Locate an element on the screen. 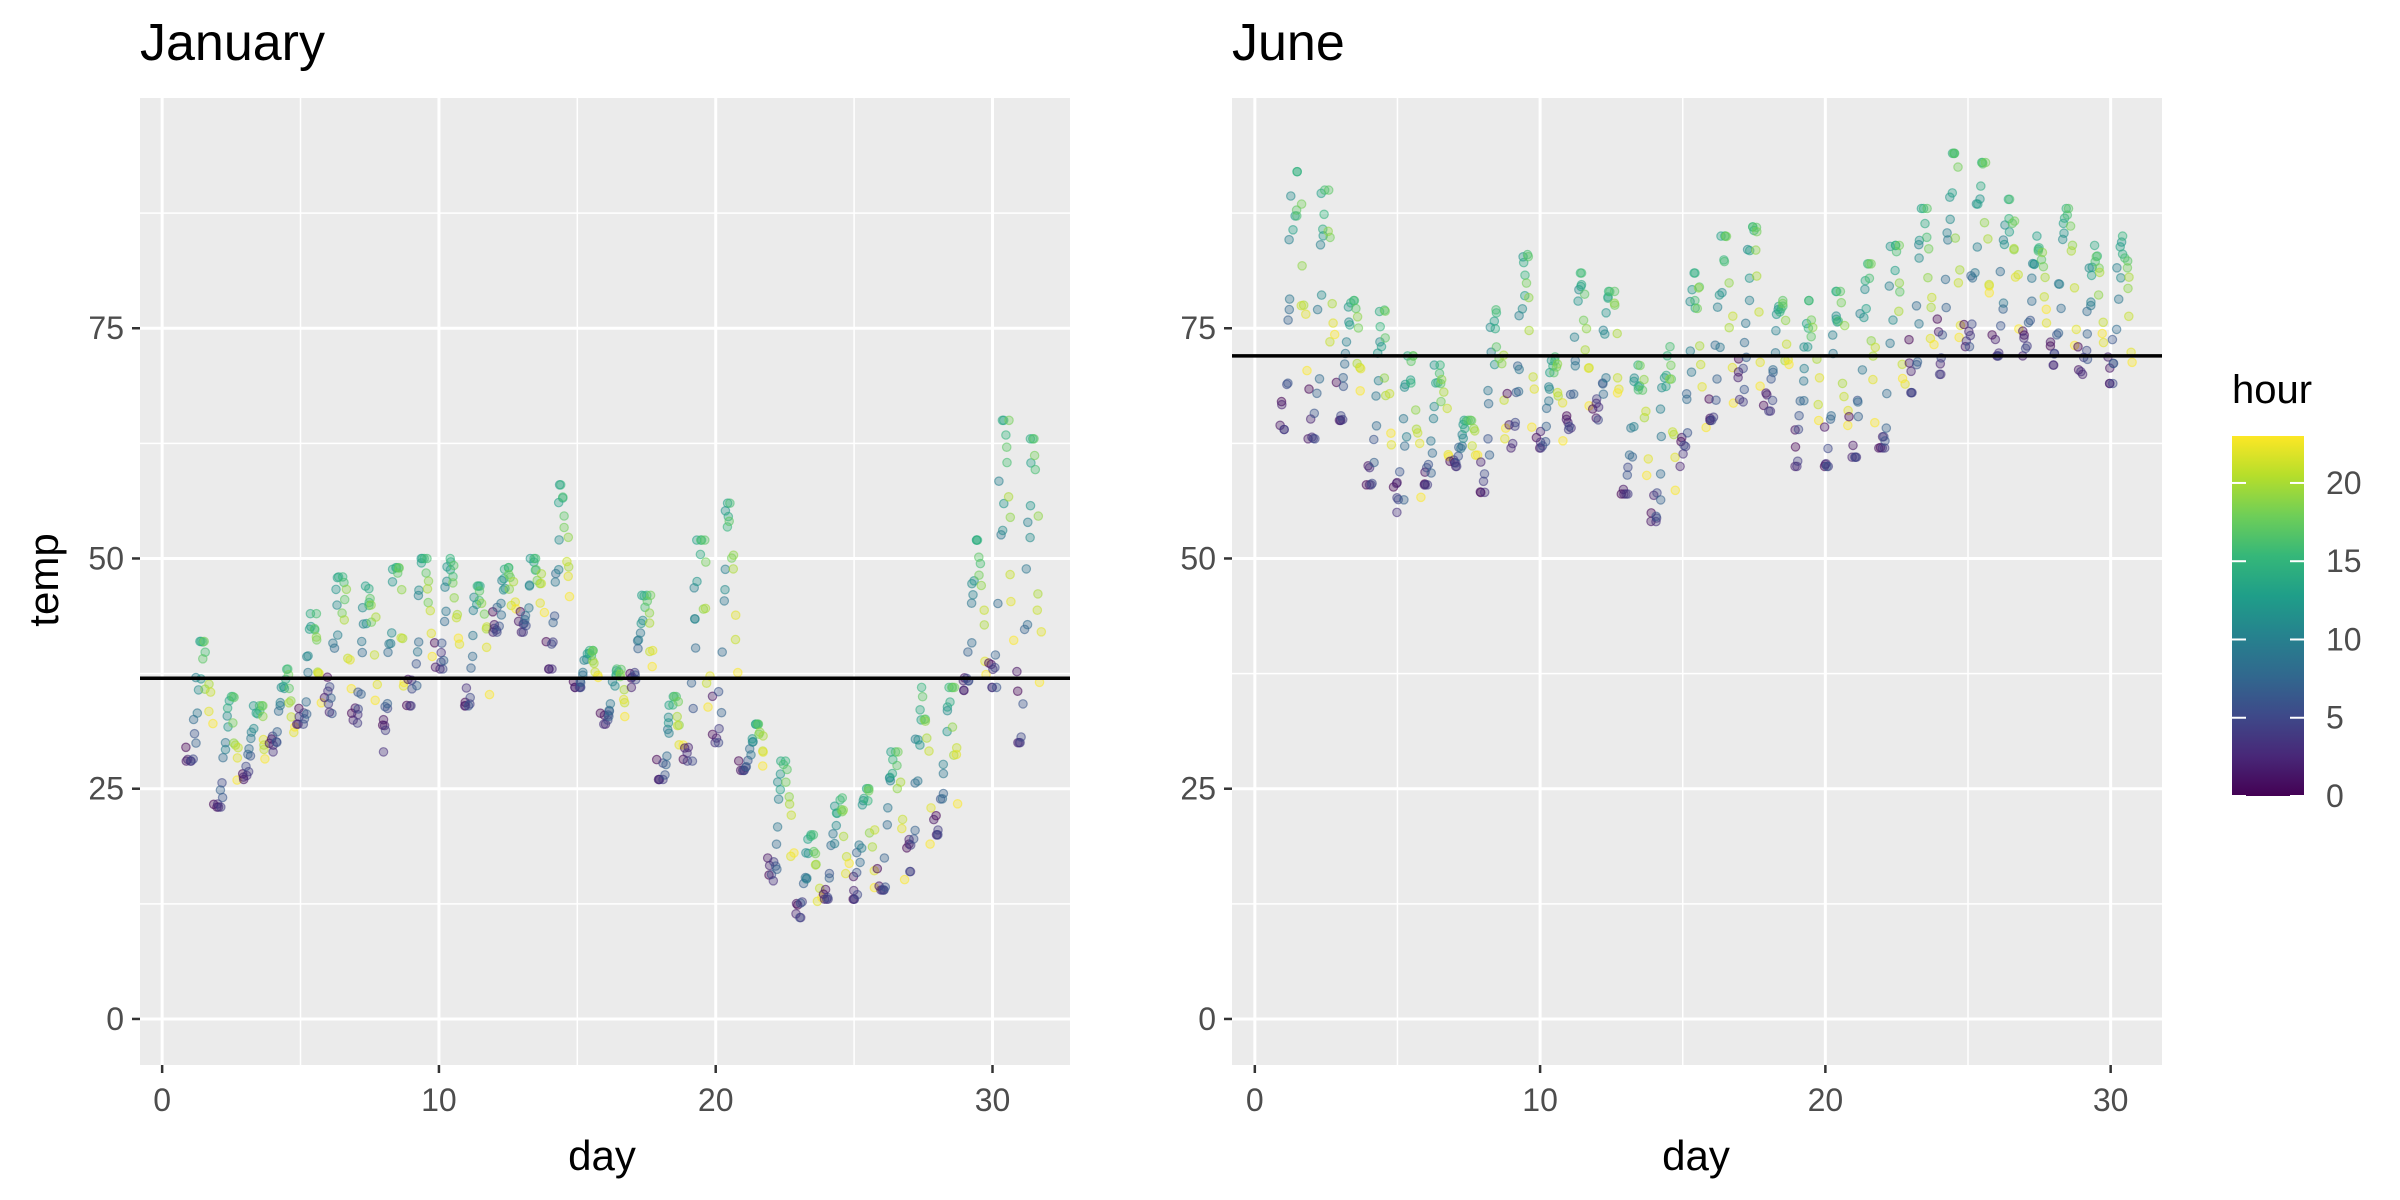  x-tick-label: 30 is located at coordinates (993, 1100).